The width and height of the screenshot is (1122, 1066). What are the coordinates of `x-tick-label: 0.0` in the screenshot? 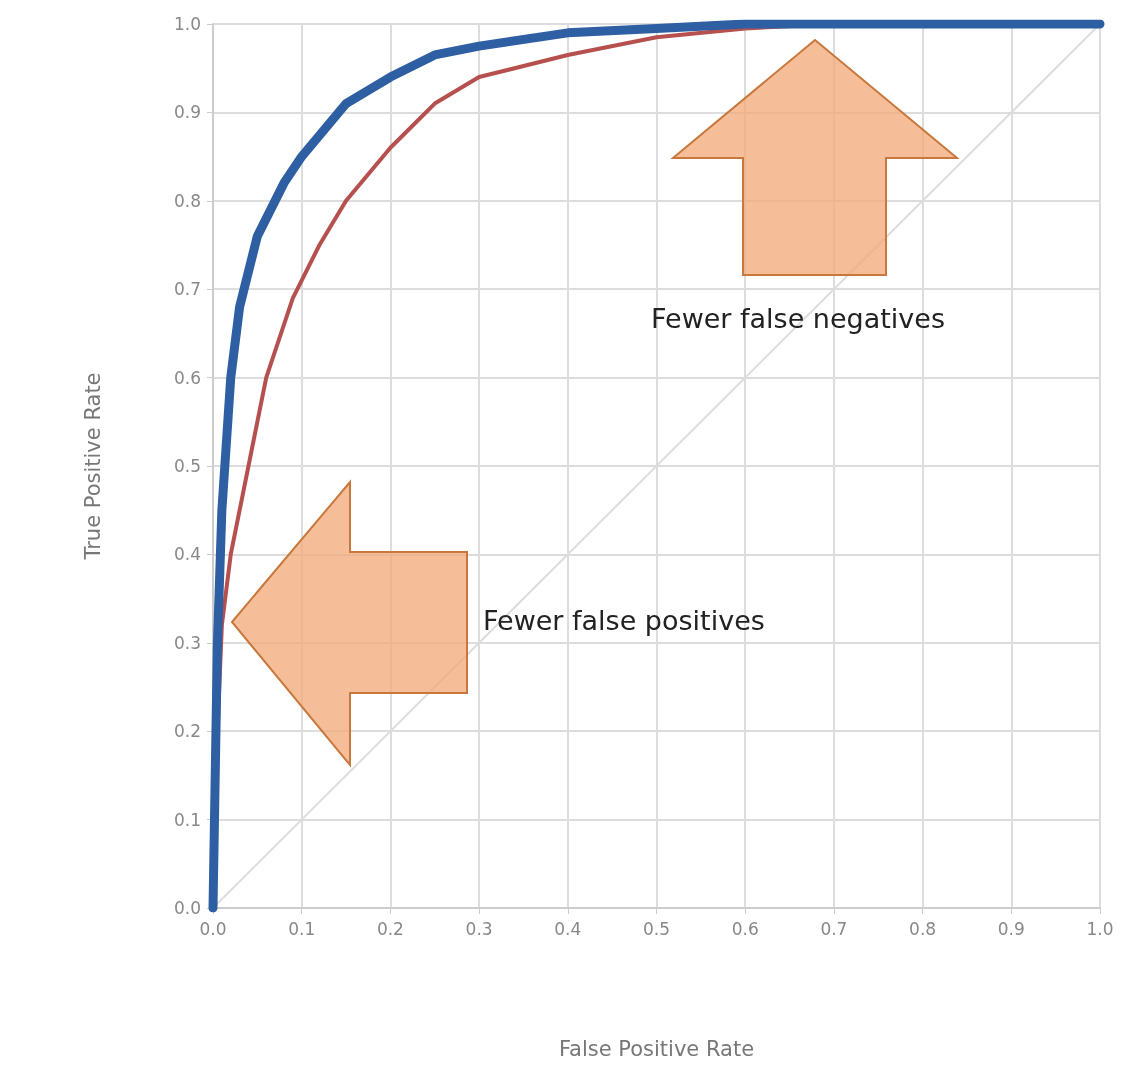 It's located at (213, 928).